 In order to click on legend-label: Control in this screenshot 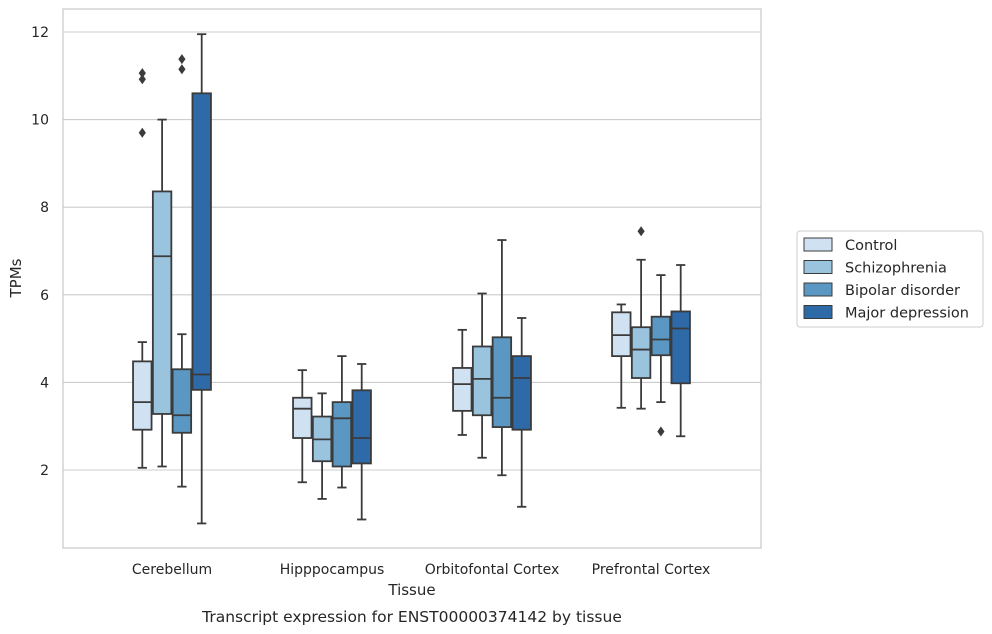, I will do `click(871, 246)`.